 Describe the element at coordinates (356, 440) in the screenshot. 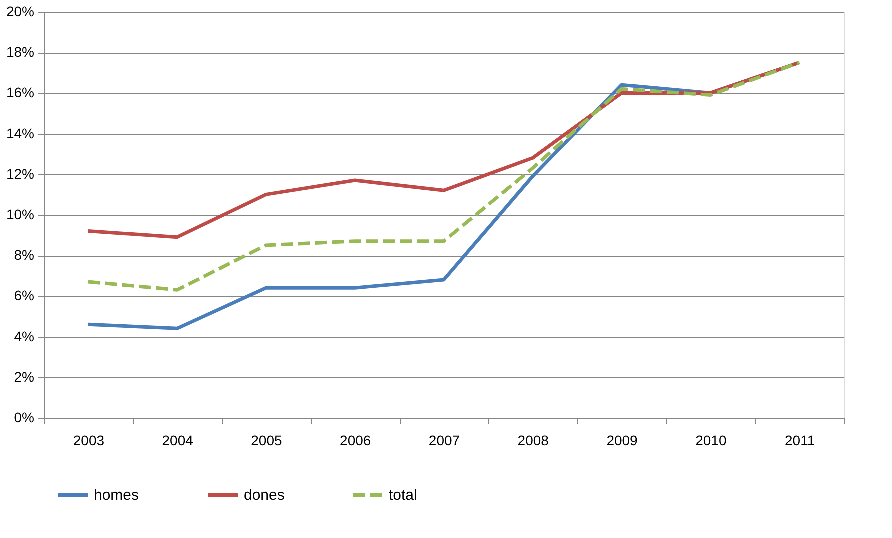

I see `x-tick-label: 2006` at that location.